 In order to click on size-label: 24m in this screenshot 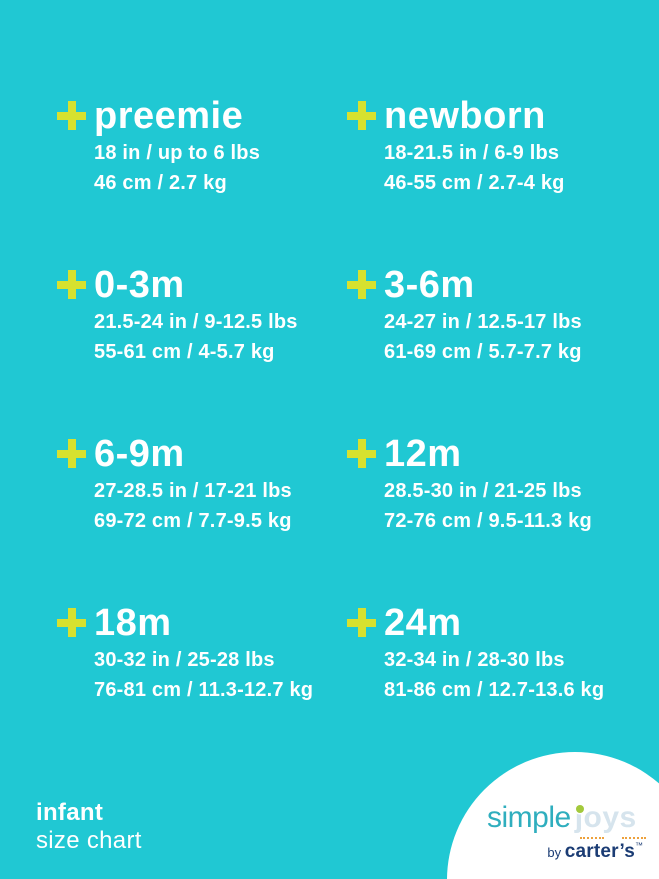, I will do `click(423, 623)`.